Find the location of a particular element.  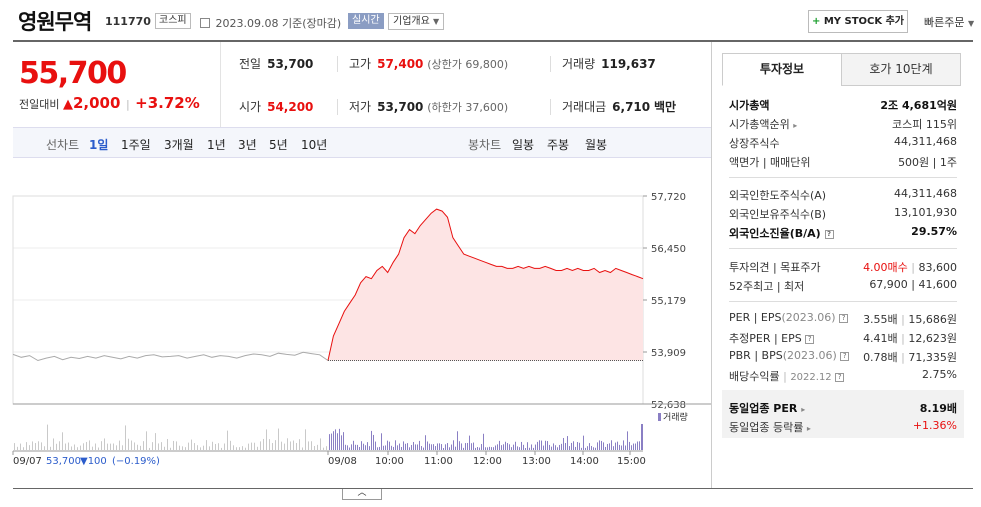

lower-limit: (하한가 37,600) is located at coordinates (468, 107).